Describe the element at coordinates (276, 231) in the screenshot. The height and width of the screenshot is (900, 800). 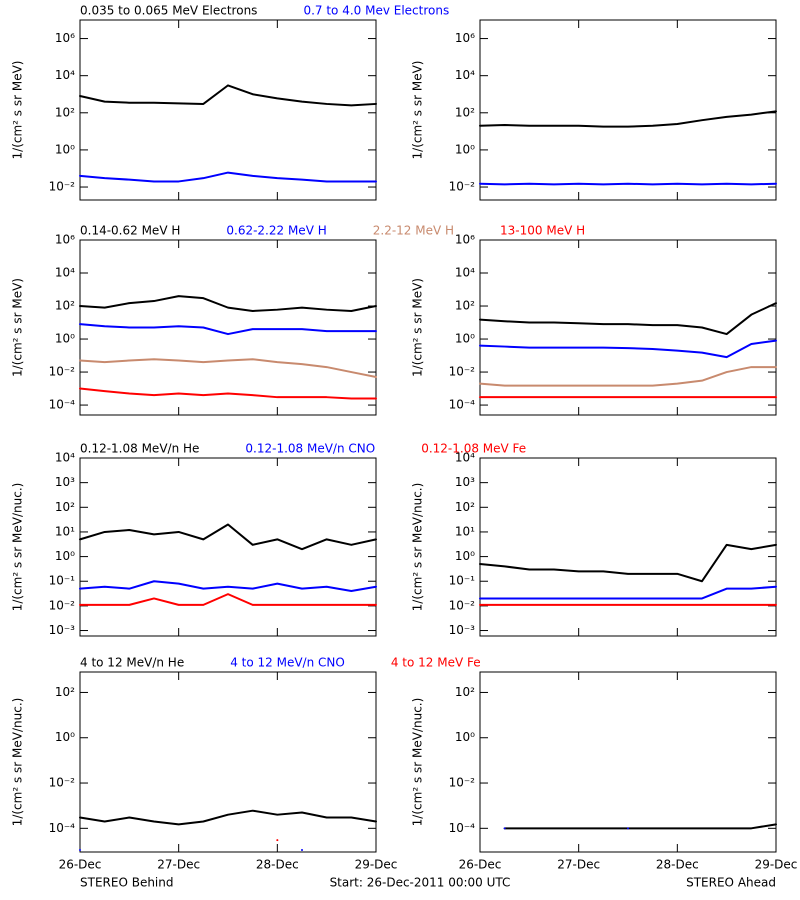
I see `legend-label: 0.62-2.22 MeV H` at that location.